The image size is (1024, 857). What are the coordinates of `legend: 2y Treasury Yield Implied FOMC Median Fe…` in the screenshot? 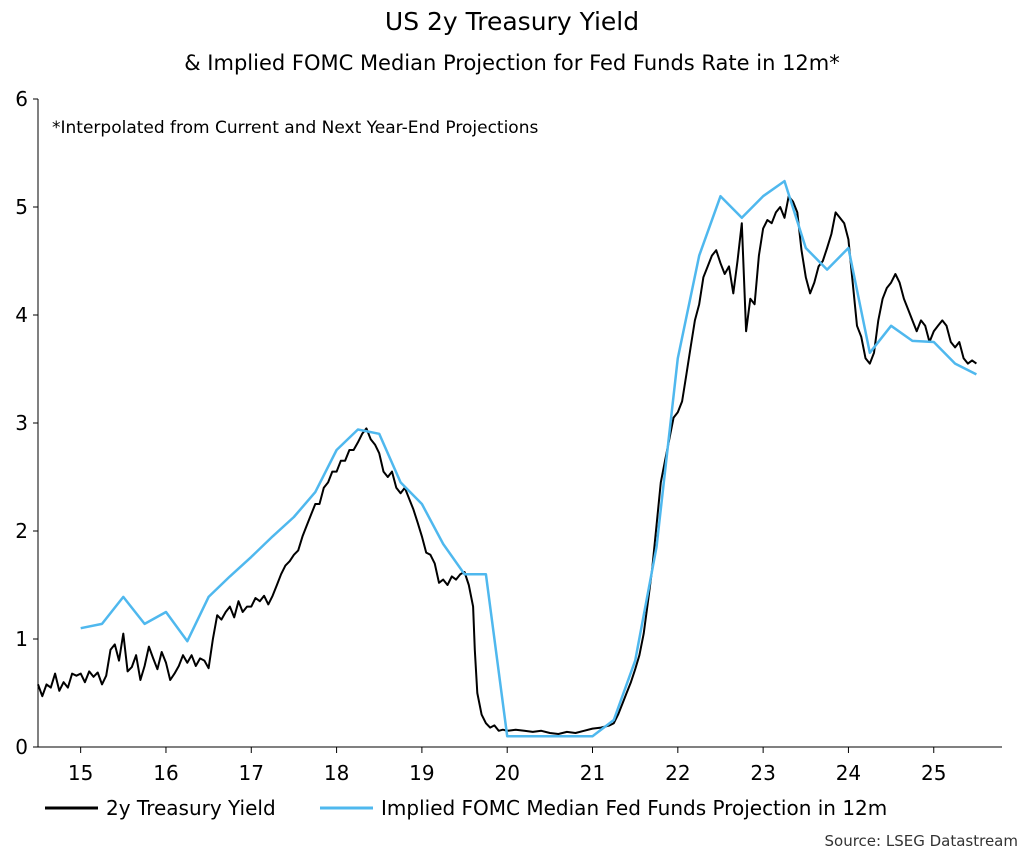 It's located at (466, 808).